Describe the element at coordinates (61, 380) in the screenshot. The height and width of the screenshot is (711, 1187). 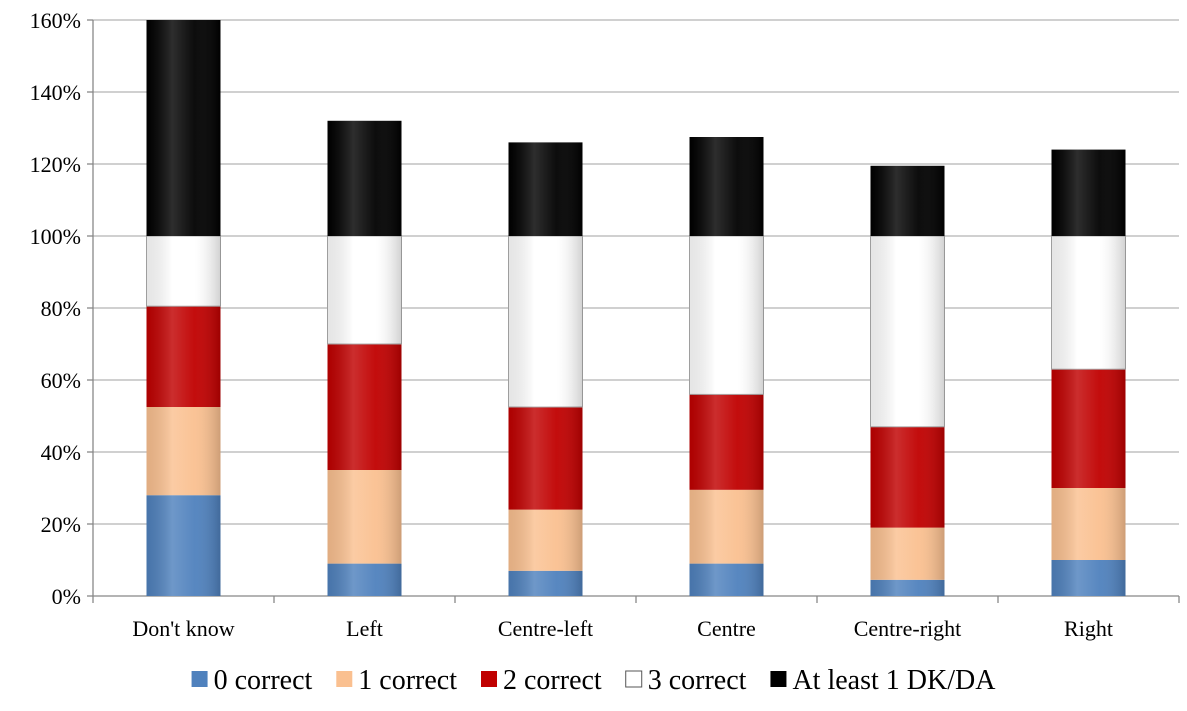
I see `y-tick-label: 60%` at that location.